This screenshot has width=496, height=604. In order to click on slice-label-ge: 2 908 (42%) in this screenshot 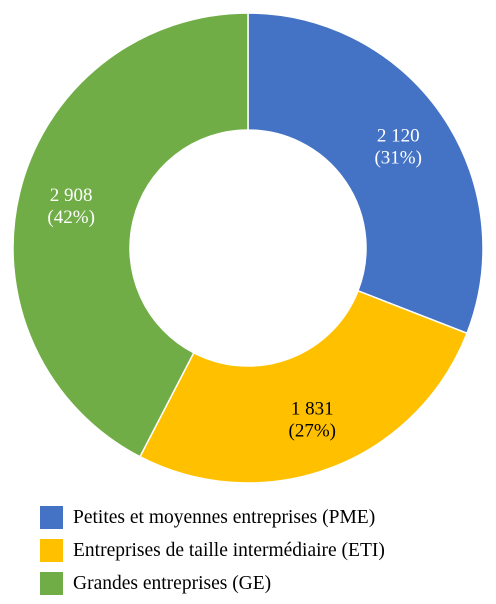, I will do `click(70, 206)`.